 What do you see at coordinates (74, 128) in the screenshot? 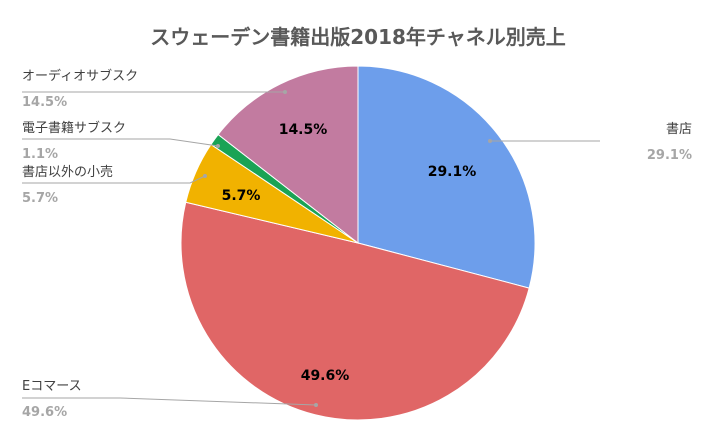
I see `slice-category-label: 電子書籍サブスク` at bounding box center [74, 128].